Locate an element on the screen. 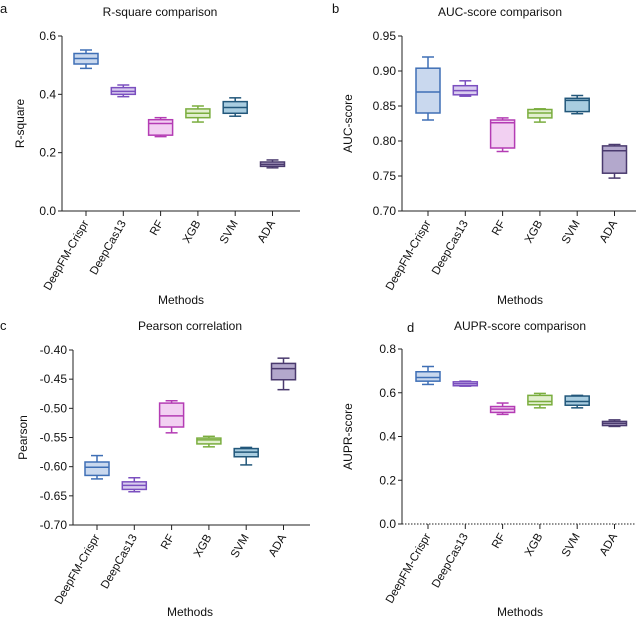 The image size is (640, 623). y-tick-label: 0.80 is located at coordinates (385, 141).